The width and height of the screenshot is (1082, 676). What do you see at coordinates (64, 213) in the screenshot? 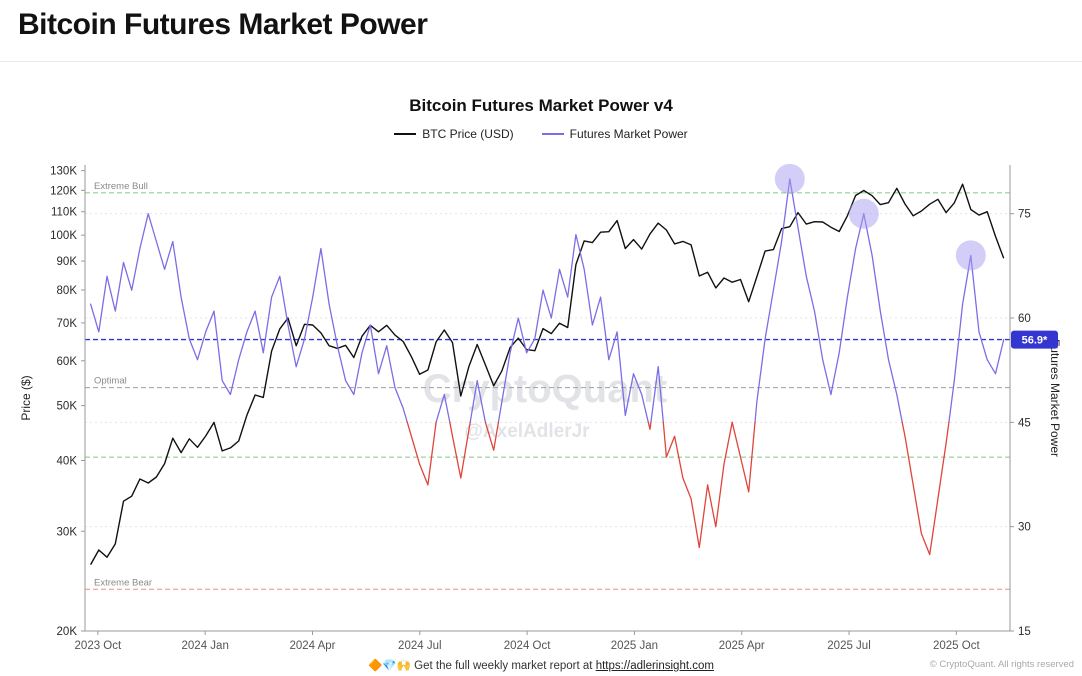
I see `left-tick-label: 110K` at bounding box center [64, 213].